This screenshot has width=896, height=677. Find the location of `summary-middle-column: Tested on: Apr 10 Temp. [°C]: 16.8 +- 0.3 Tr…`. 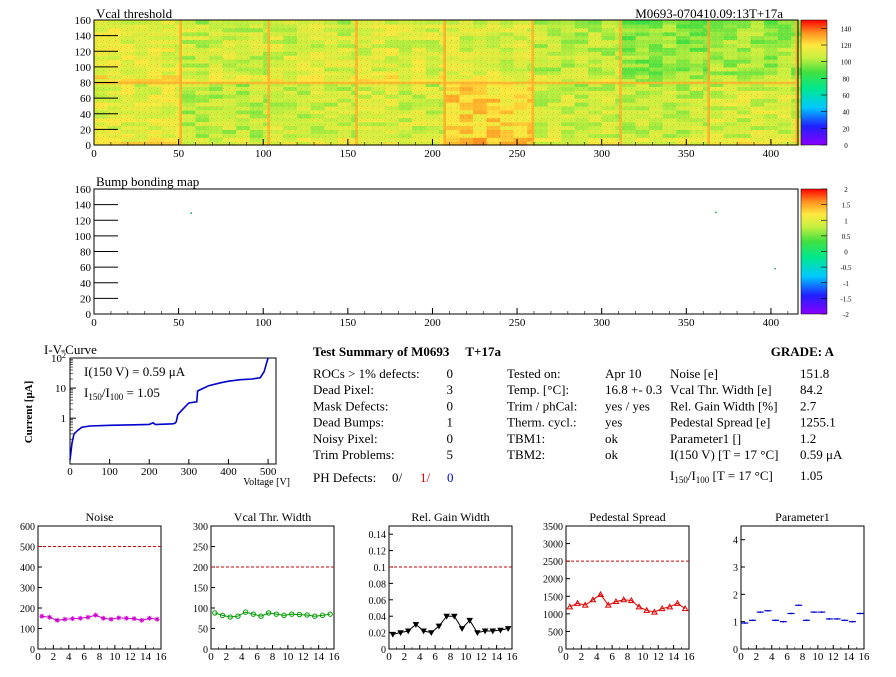

summary-middle-column: Tested on: Apr 10 Temp. [°C]: 16.8 +- 0.3 Tr… is located at coordinates (584, 414).